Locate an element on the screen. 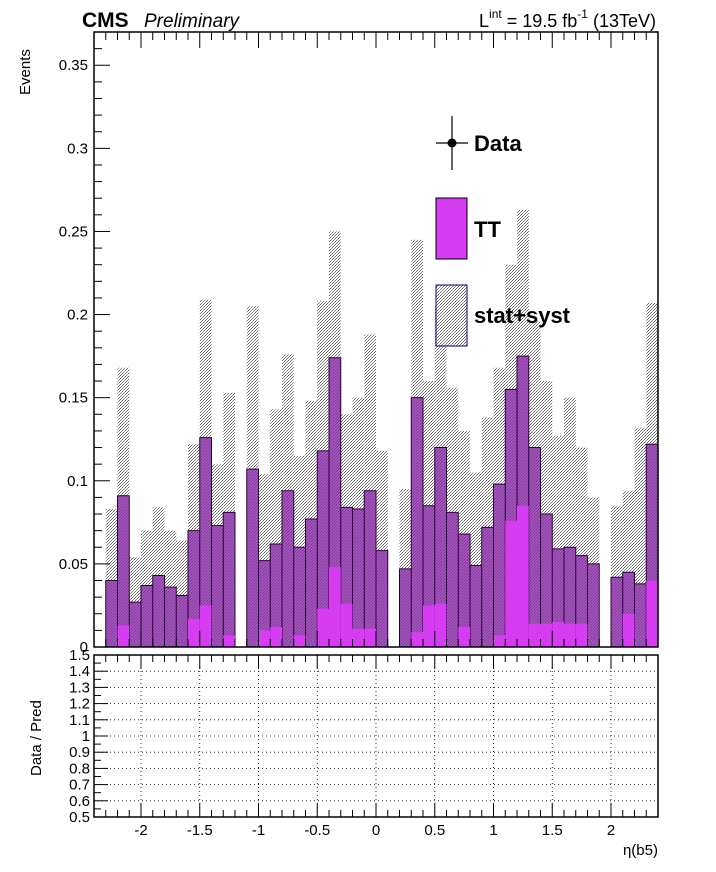  status-label: Preliminary is located at coordinates (192, 21).